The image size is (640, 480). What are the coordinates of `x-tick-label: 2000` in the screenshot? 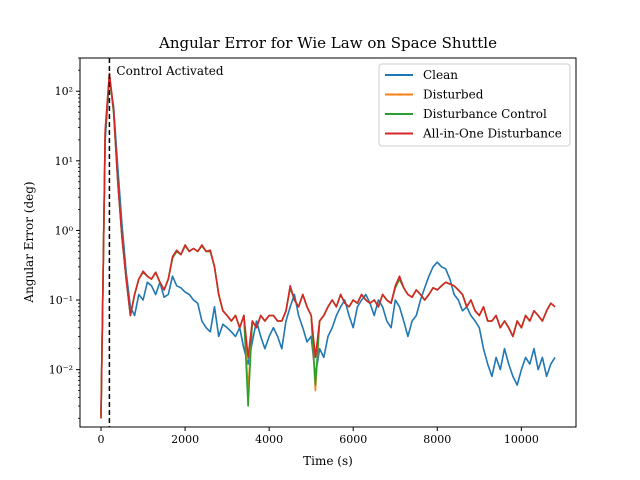 It's located at (185, 439).